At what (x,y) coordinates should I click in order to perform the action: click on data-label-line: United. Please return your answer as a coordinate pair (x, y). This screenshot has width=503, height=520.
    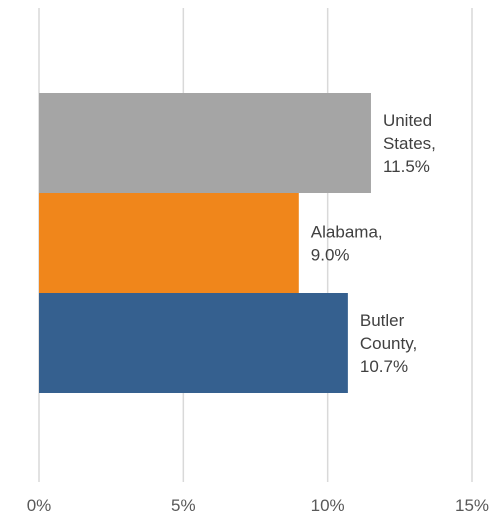
    Looking at the image, I should click on (407, 120).